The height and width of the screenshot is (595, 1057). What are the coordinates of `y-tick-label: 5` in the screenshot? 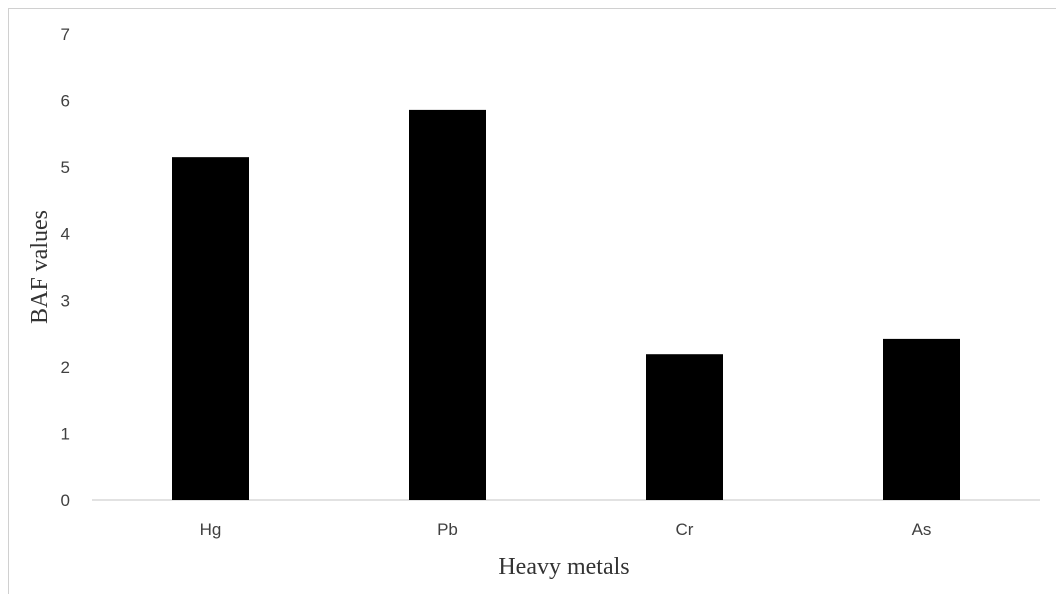 It's located at (65, 167).